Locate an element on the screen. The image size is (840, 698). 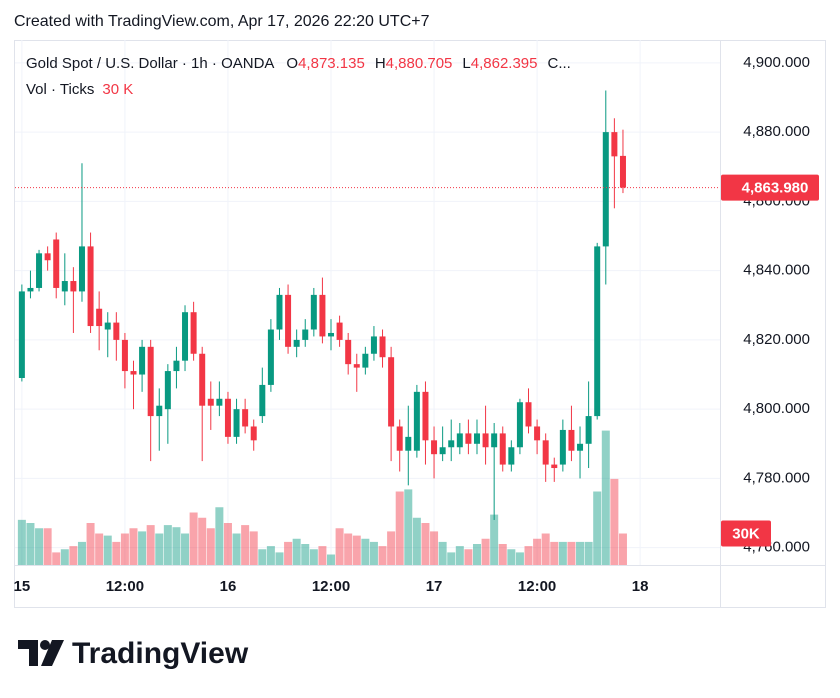
volume-legend: Vol · Ticks 30 K is located at coordinates (79, 89).